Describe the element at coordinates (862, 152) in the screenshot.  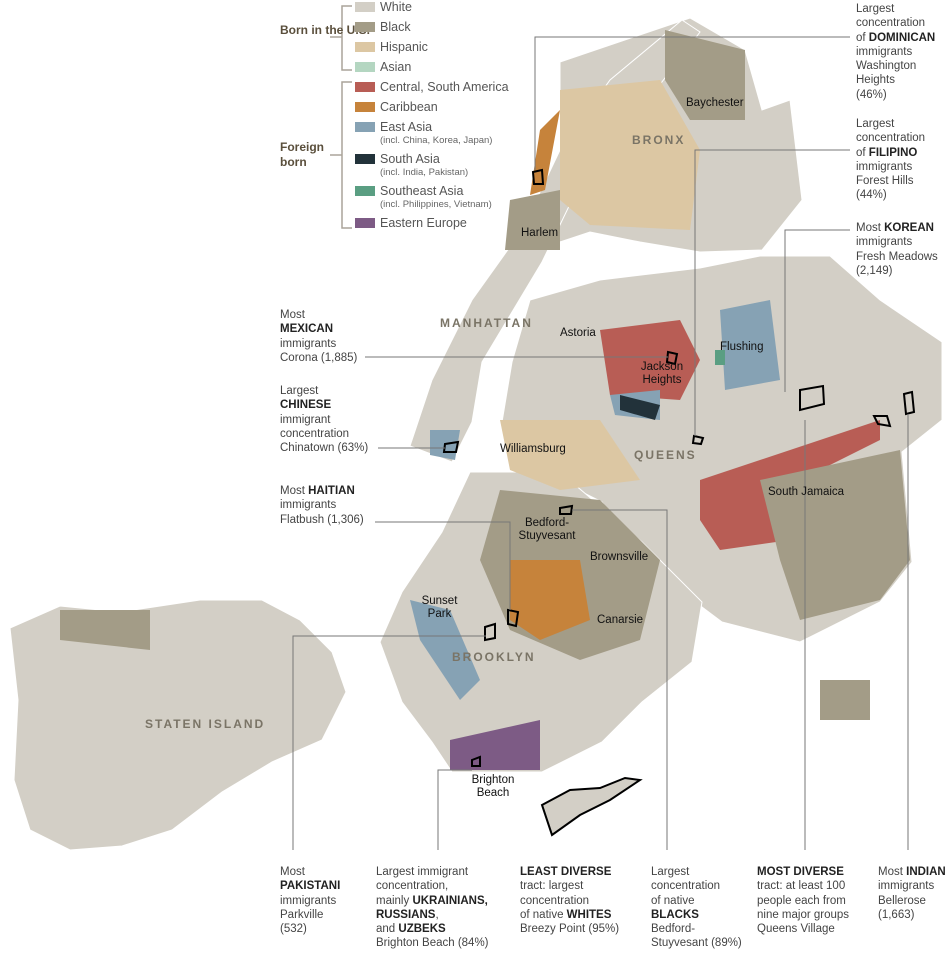
I see `annotation-text: of` at that location.